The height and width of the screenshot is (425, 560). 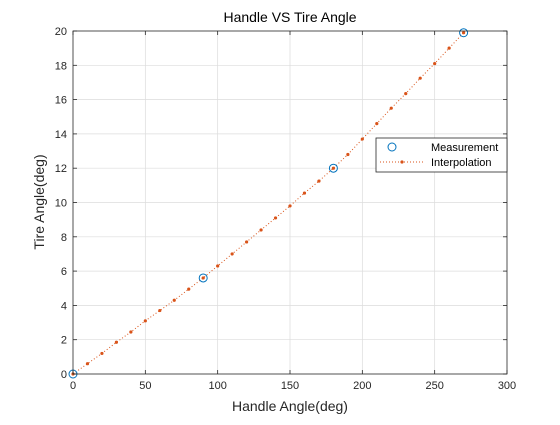 What do you see at coordinates (145, 386) in the screenshot?
I see `x-tick-label: 50` at bounding box center [145, 386].